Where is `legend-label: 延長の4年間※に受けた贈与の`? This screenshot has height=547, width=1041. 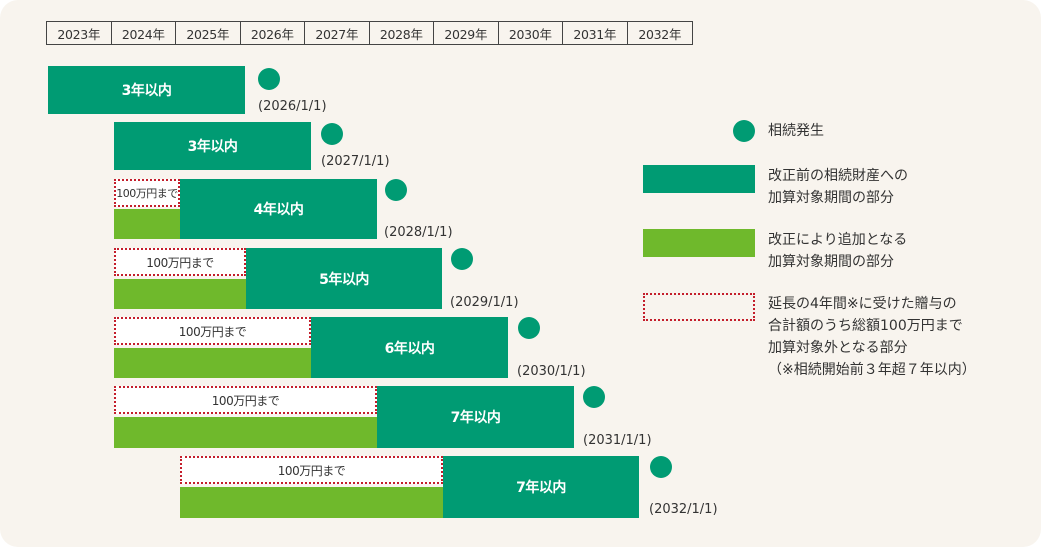
legend-label: 延長の4年間※に受けた贈与の is located at coordinates (862, 304).